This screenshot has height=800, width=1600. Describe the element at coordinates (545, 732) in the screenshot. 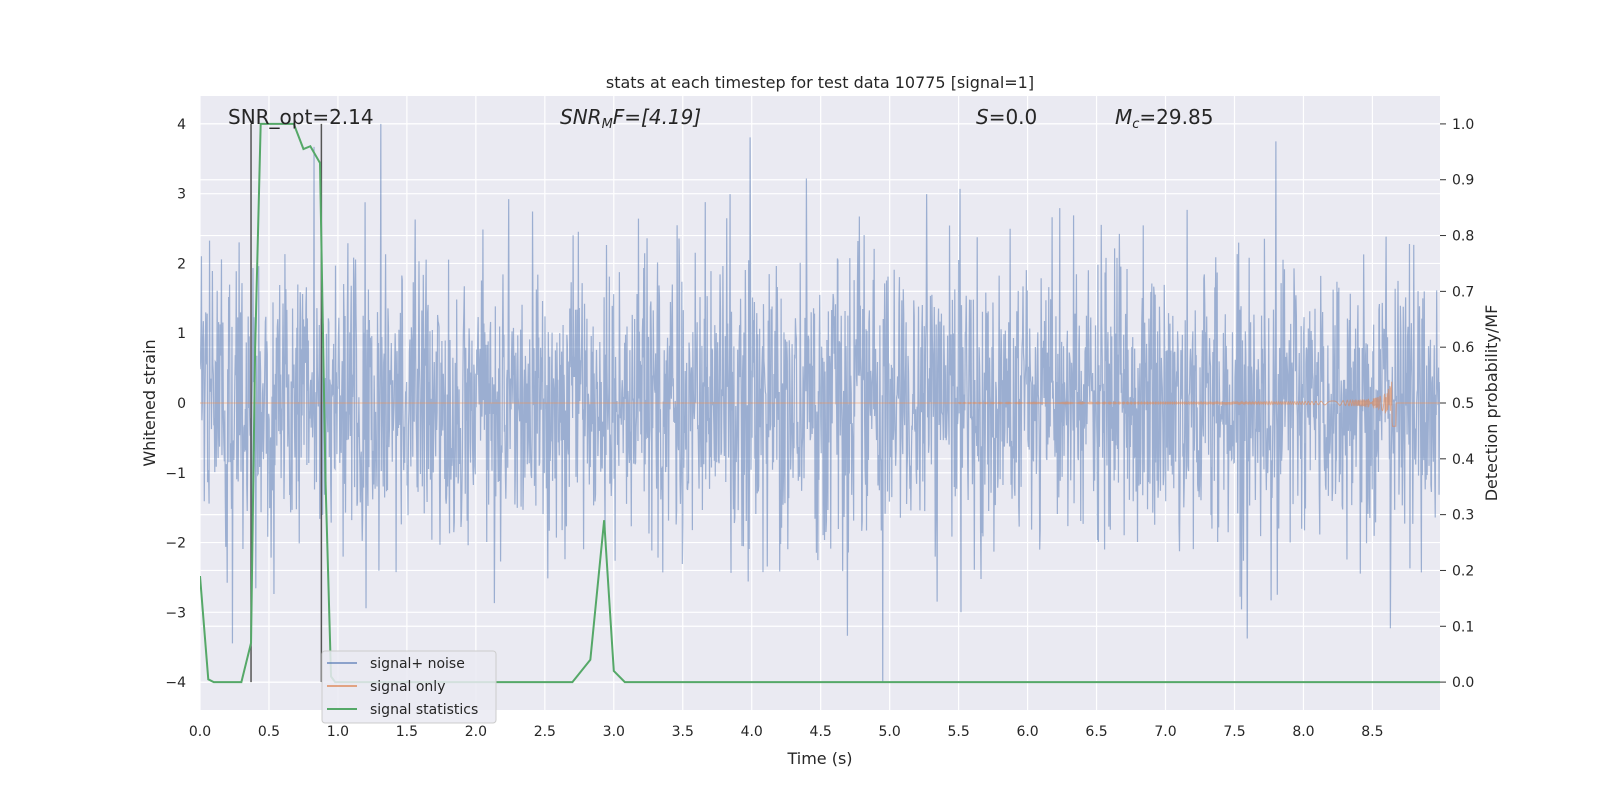

I see `x-tick-label: 2.5` at that location.